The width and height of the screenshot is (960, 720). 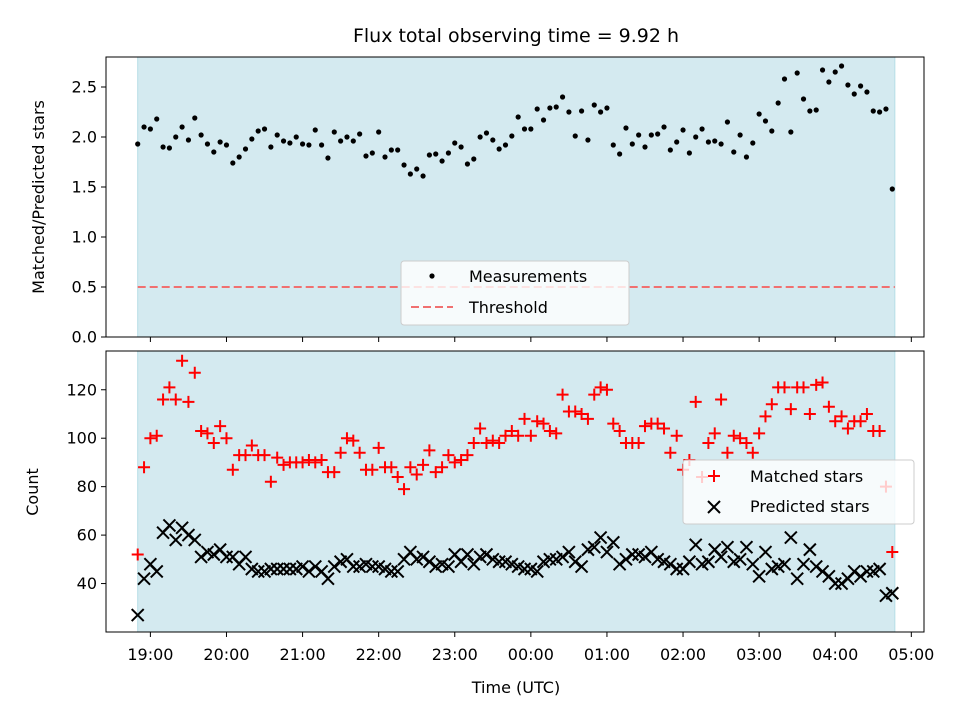 I want to click on y-tick-label: 0.0, so click(x=84, y=337).